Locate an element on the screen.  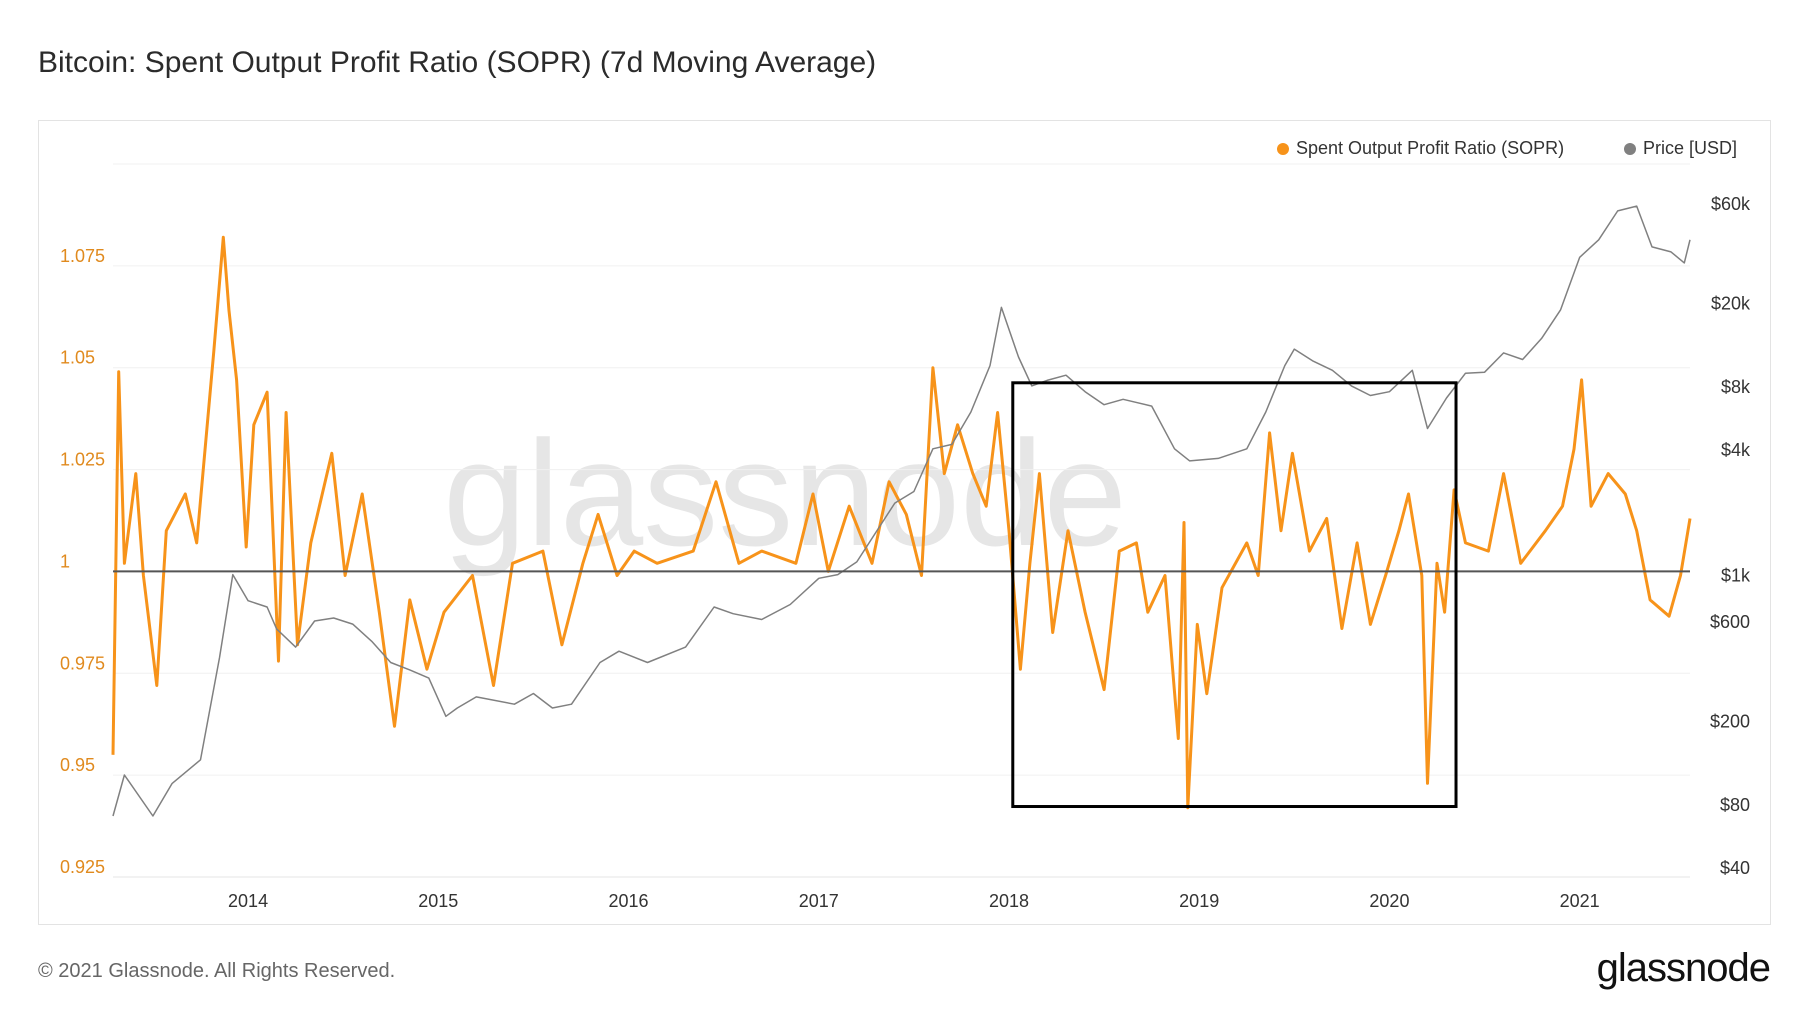
y-left-tick-label: 0.95 is located at coordinates (77, 765).